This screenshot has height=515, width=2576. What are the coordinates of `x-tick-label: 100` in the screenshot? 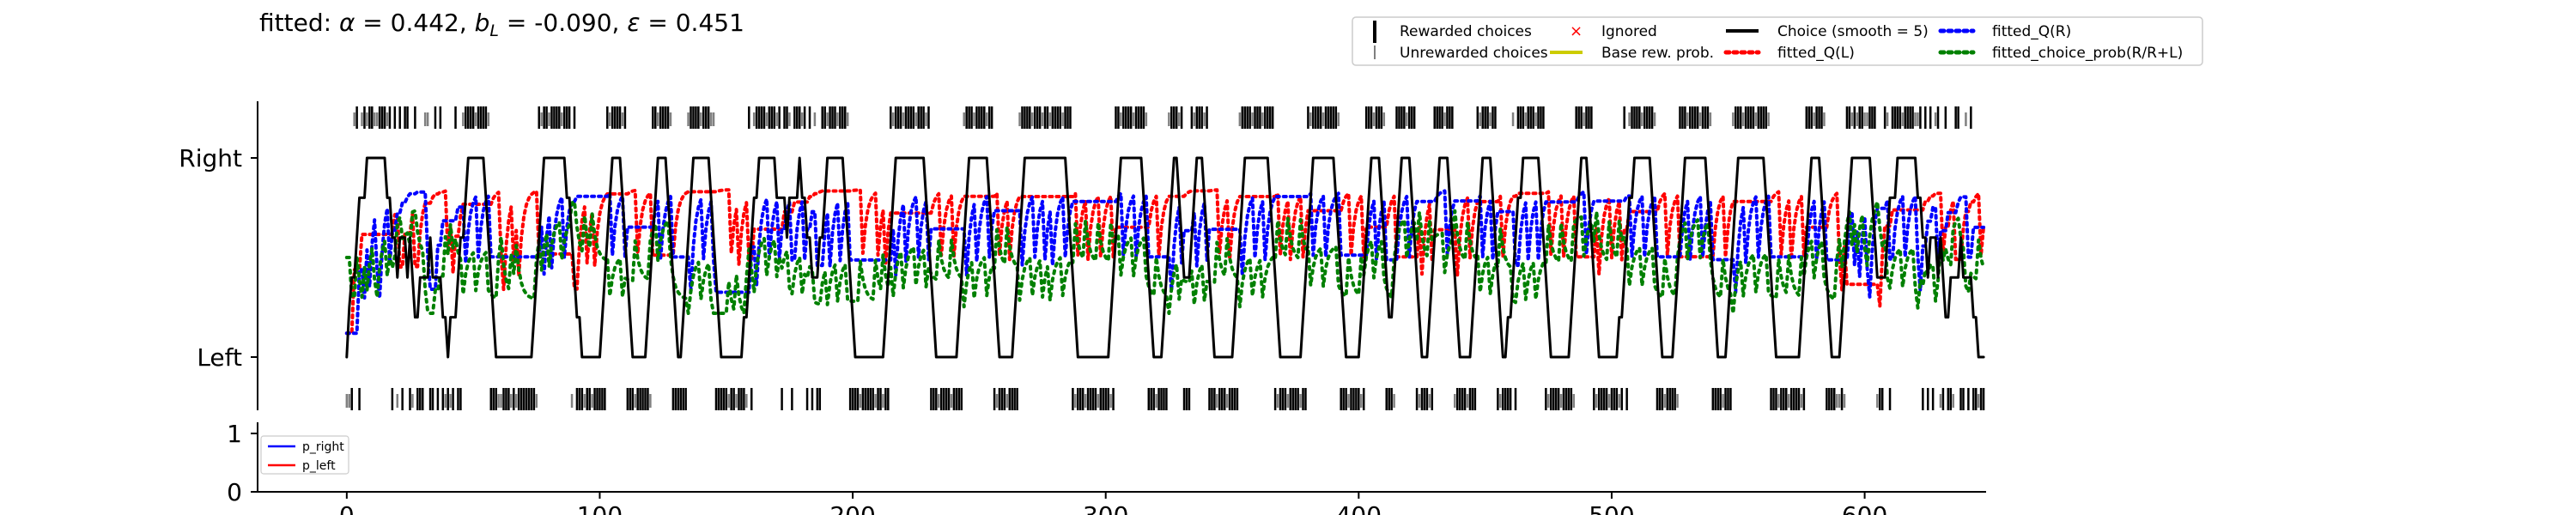 It's located at (600, 508).